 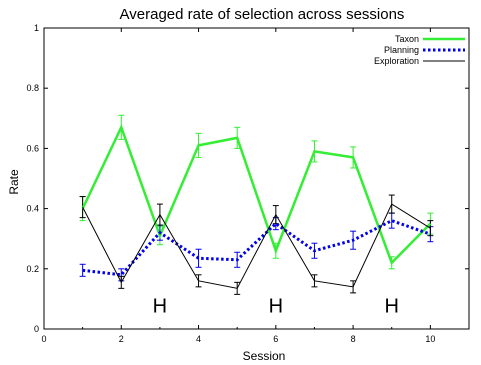 I want to click on legend-label: Planning, so click(x=401, y=50).